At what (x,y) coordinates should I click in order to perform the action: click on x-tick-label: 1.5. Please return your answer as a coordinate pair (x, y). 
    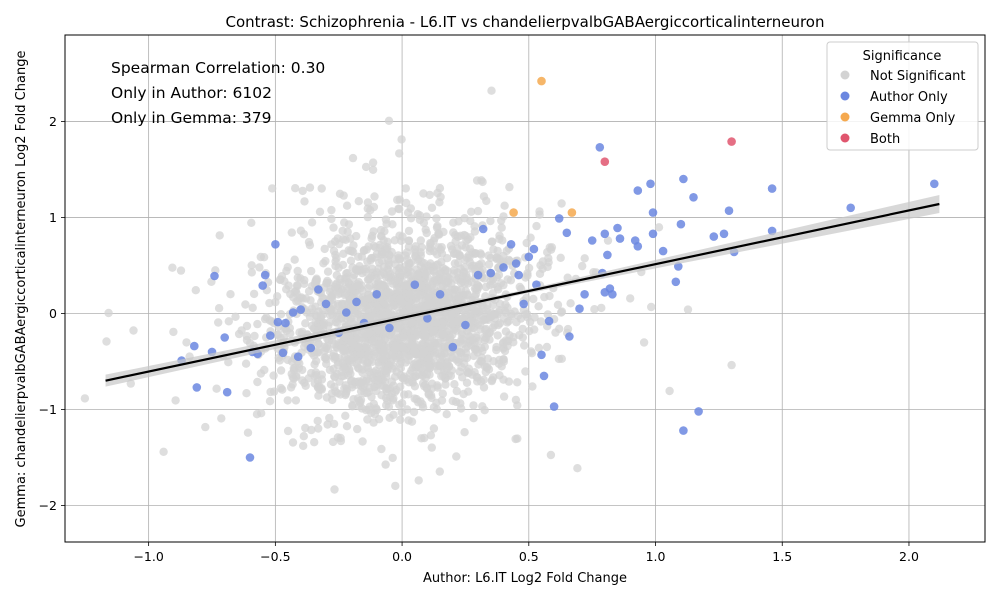
    Looking at the image, I should click on (782, 556).